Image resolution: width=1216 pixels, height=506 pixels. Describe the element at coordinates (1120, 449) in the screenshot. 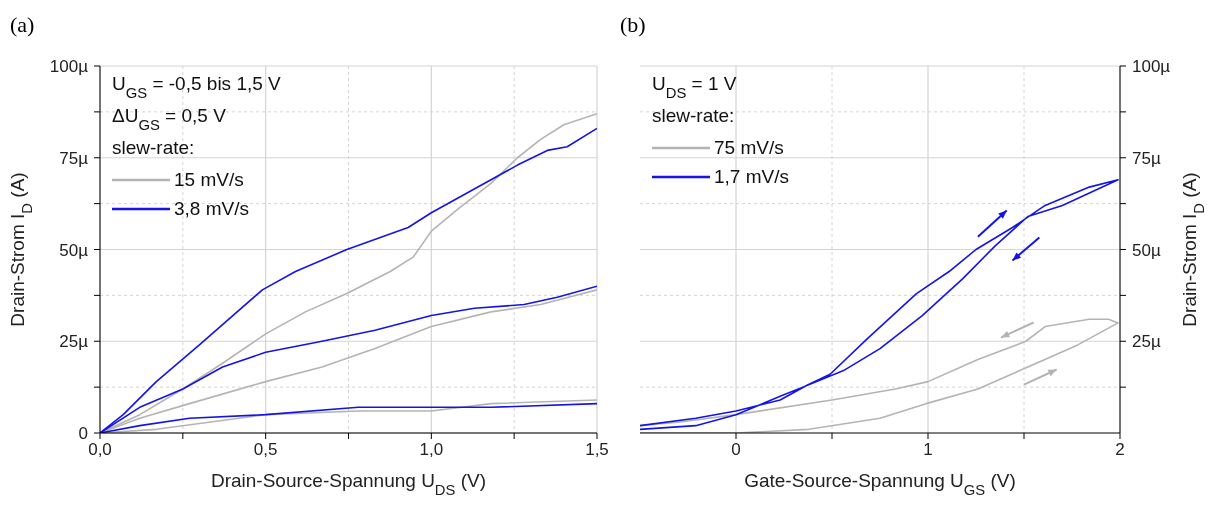

I see `x-tick-label: 2` at that location.